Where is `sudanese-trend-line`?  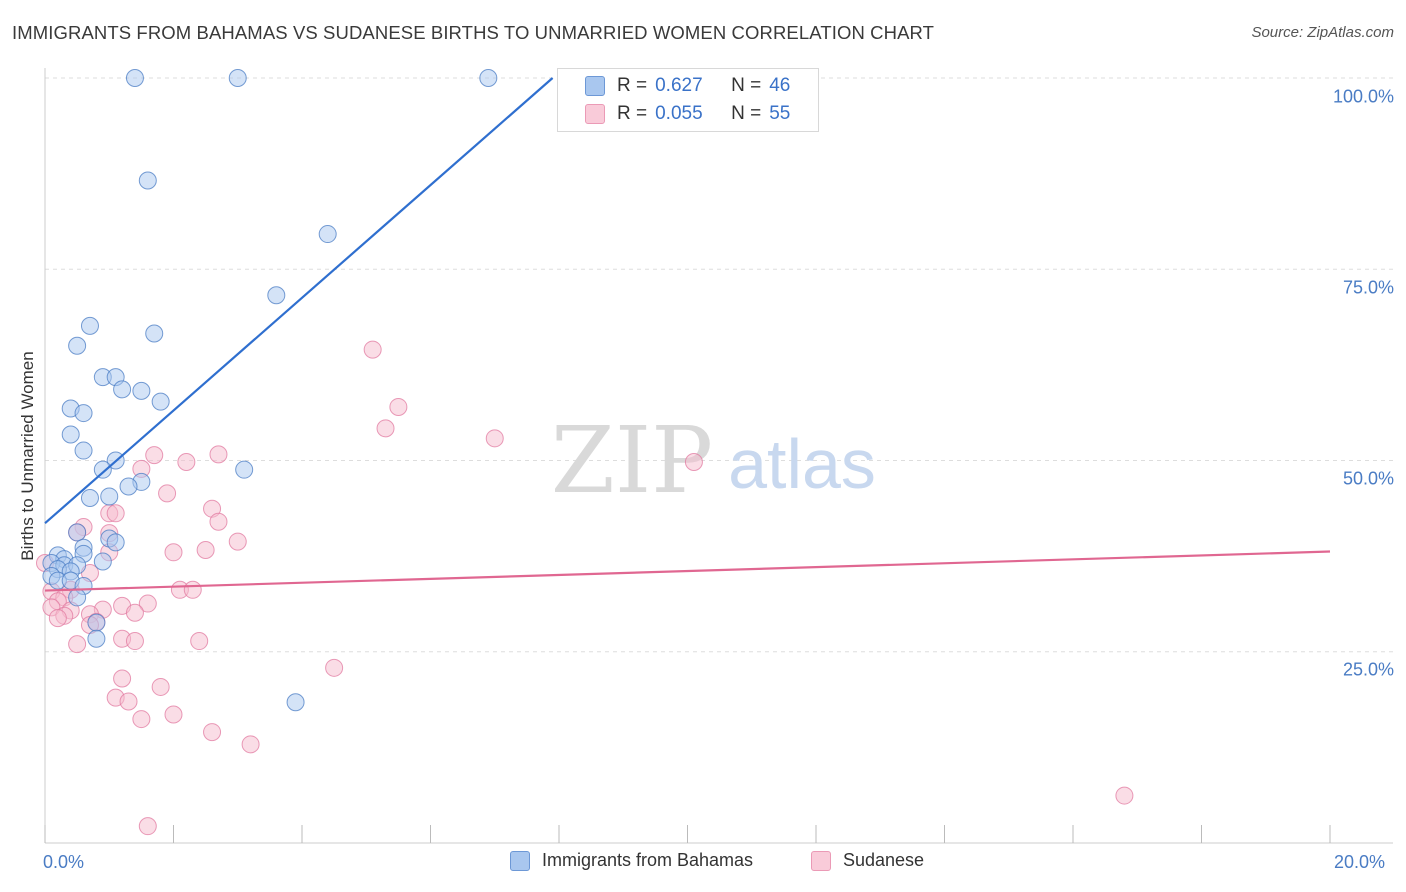 sudanese-trend-line is located at coordinates (687, 571).